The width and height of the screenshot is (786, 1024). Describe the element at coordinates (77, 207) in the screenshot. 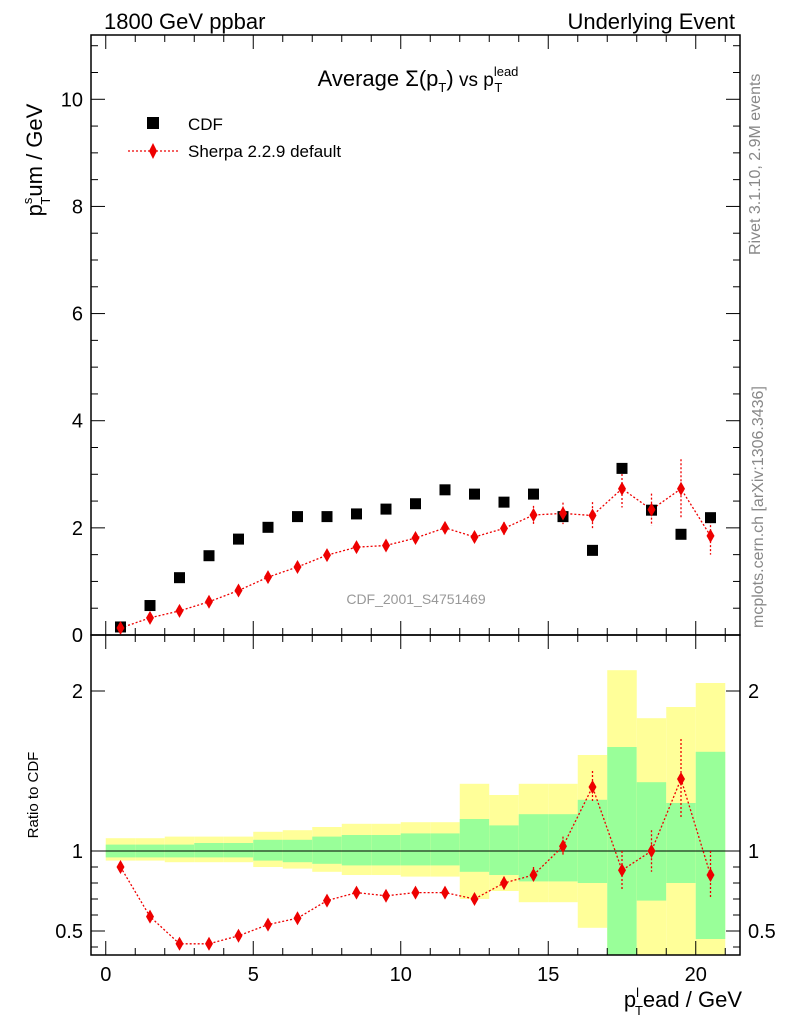

I see `main-y-tick-label: 8` at that location.